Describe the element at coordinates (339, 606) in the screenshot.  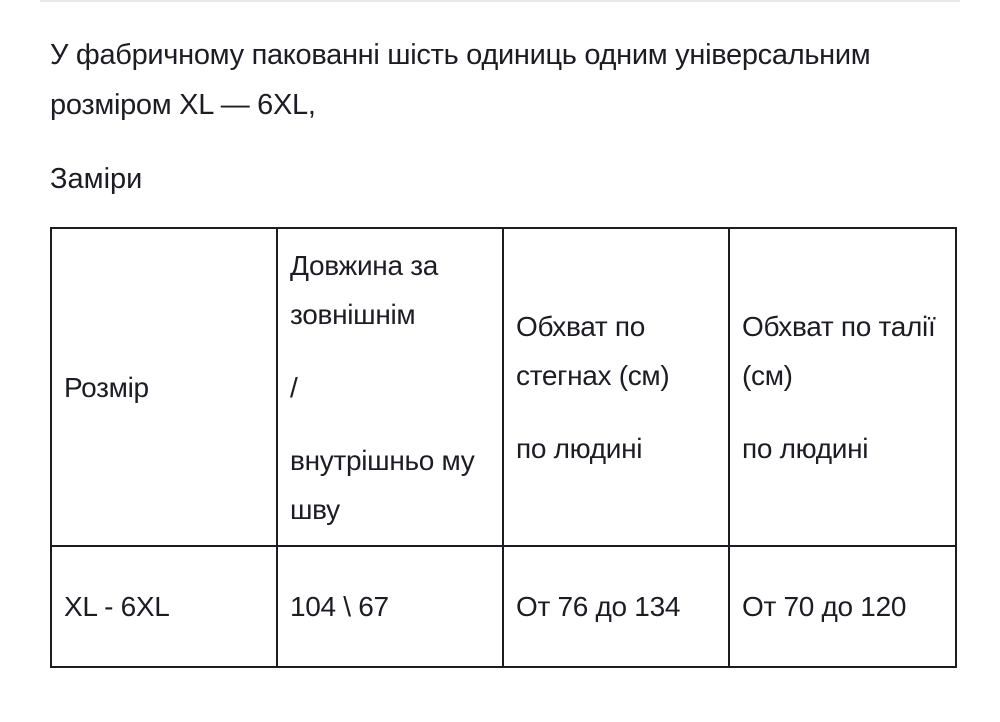
I see `cell-text: 104 \ 67` at that location.